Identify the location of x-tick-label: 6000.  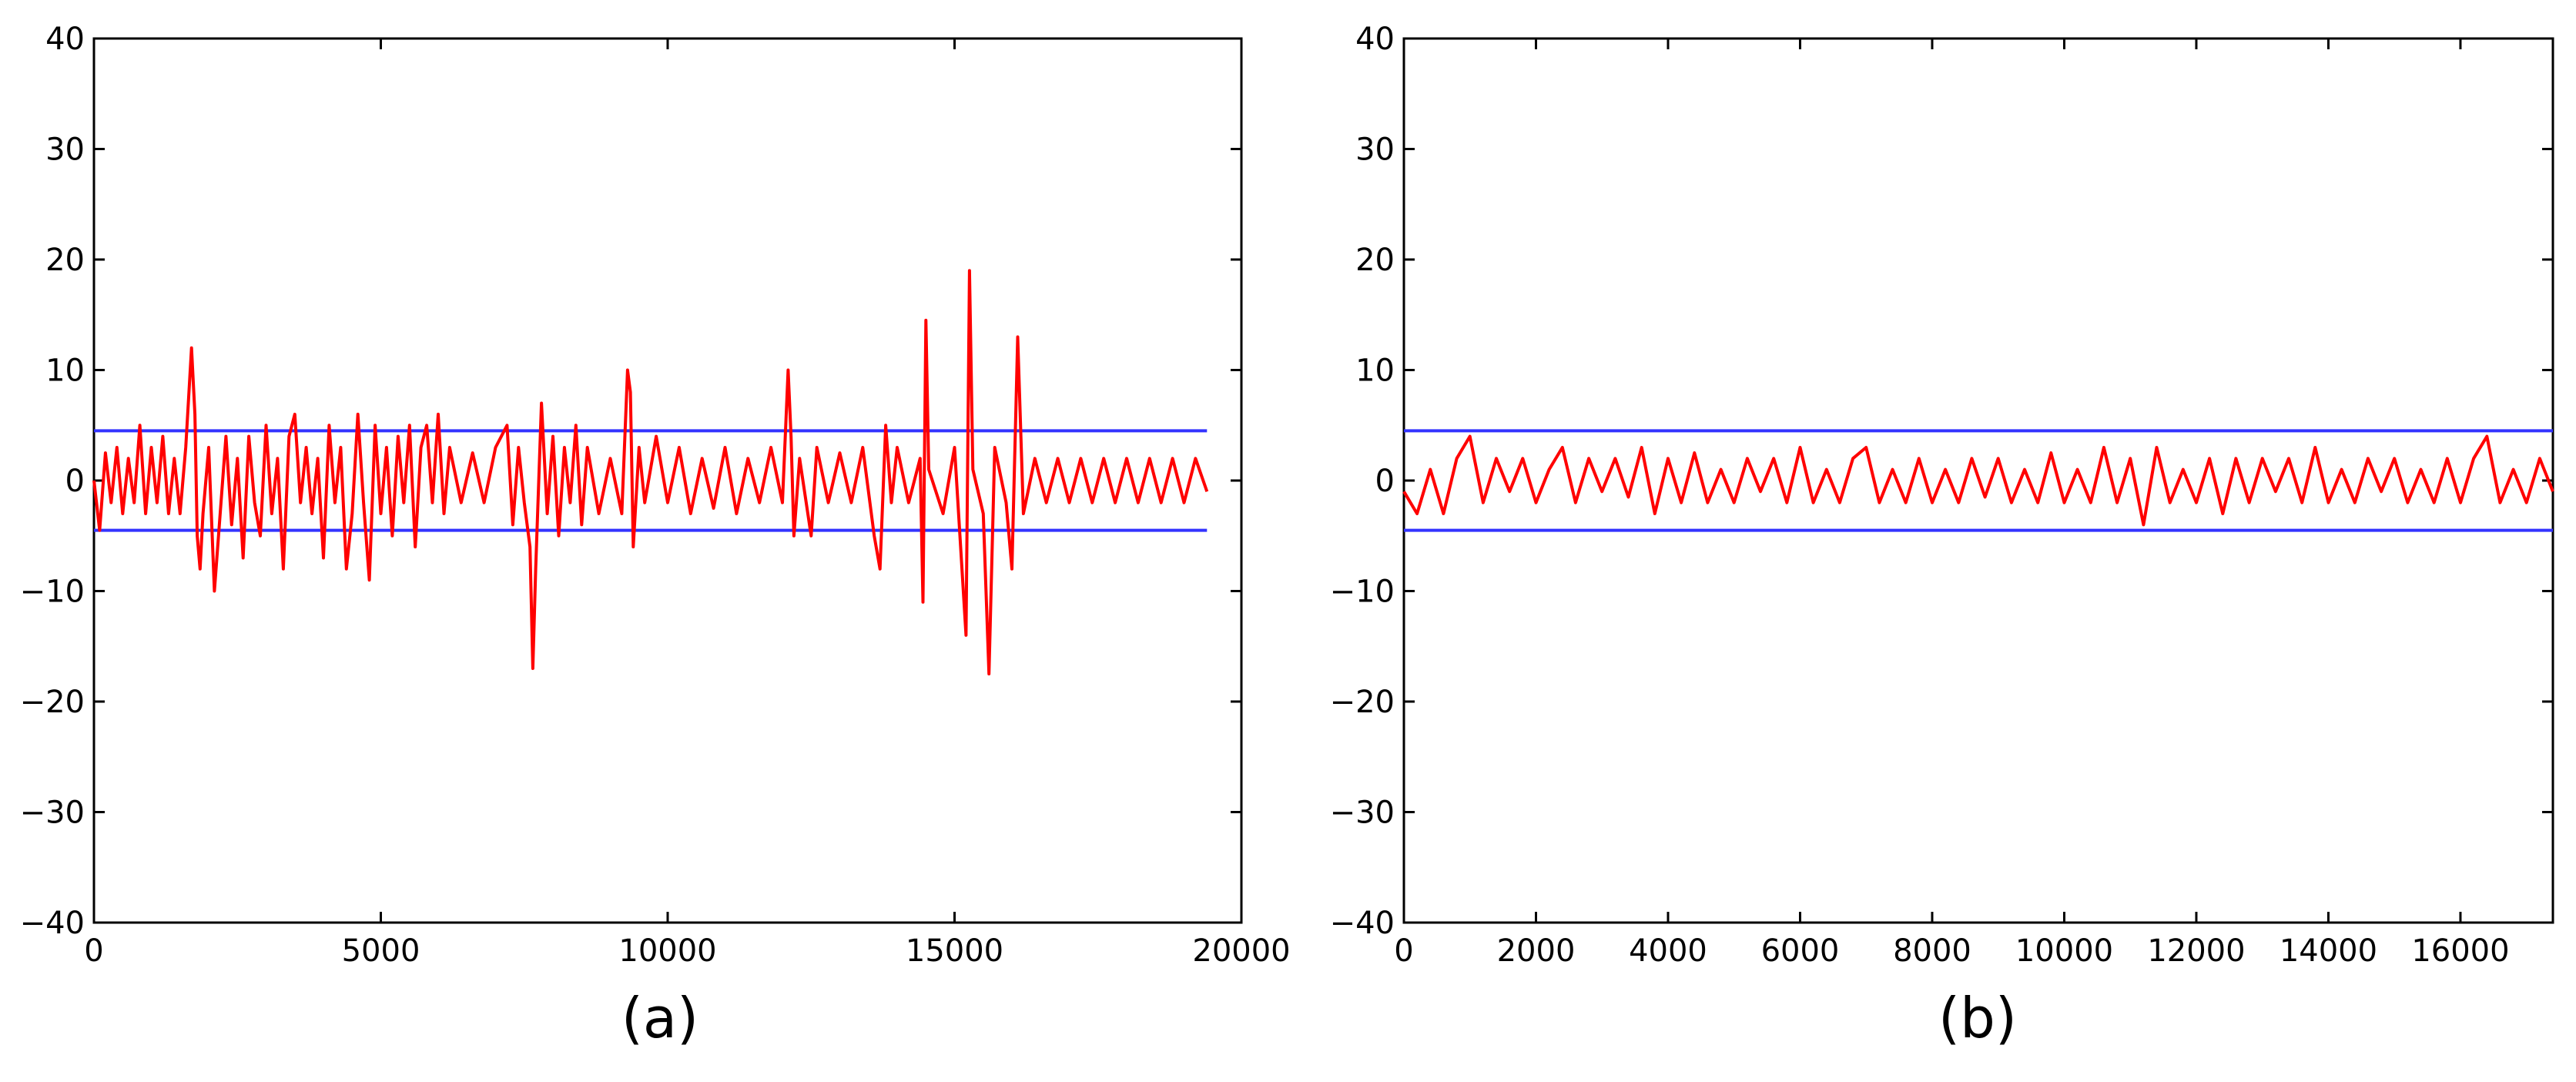
(1800, 951).